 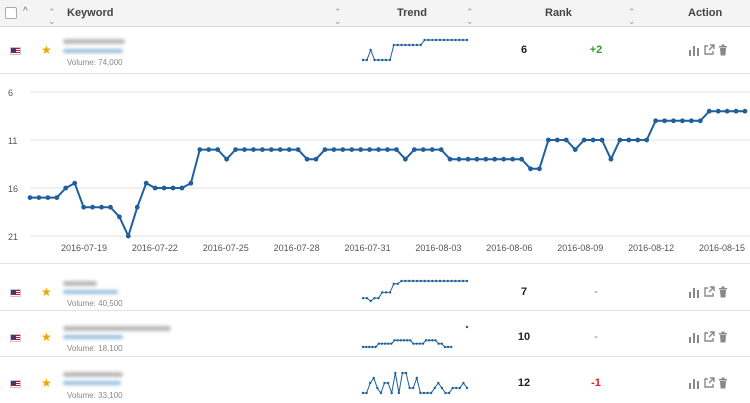 I want to click on table-row: ★ Volume: 33,100 12 -1, so click(x=375, y=380).